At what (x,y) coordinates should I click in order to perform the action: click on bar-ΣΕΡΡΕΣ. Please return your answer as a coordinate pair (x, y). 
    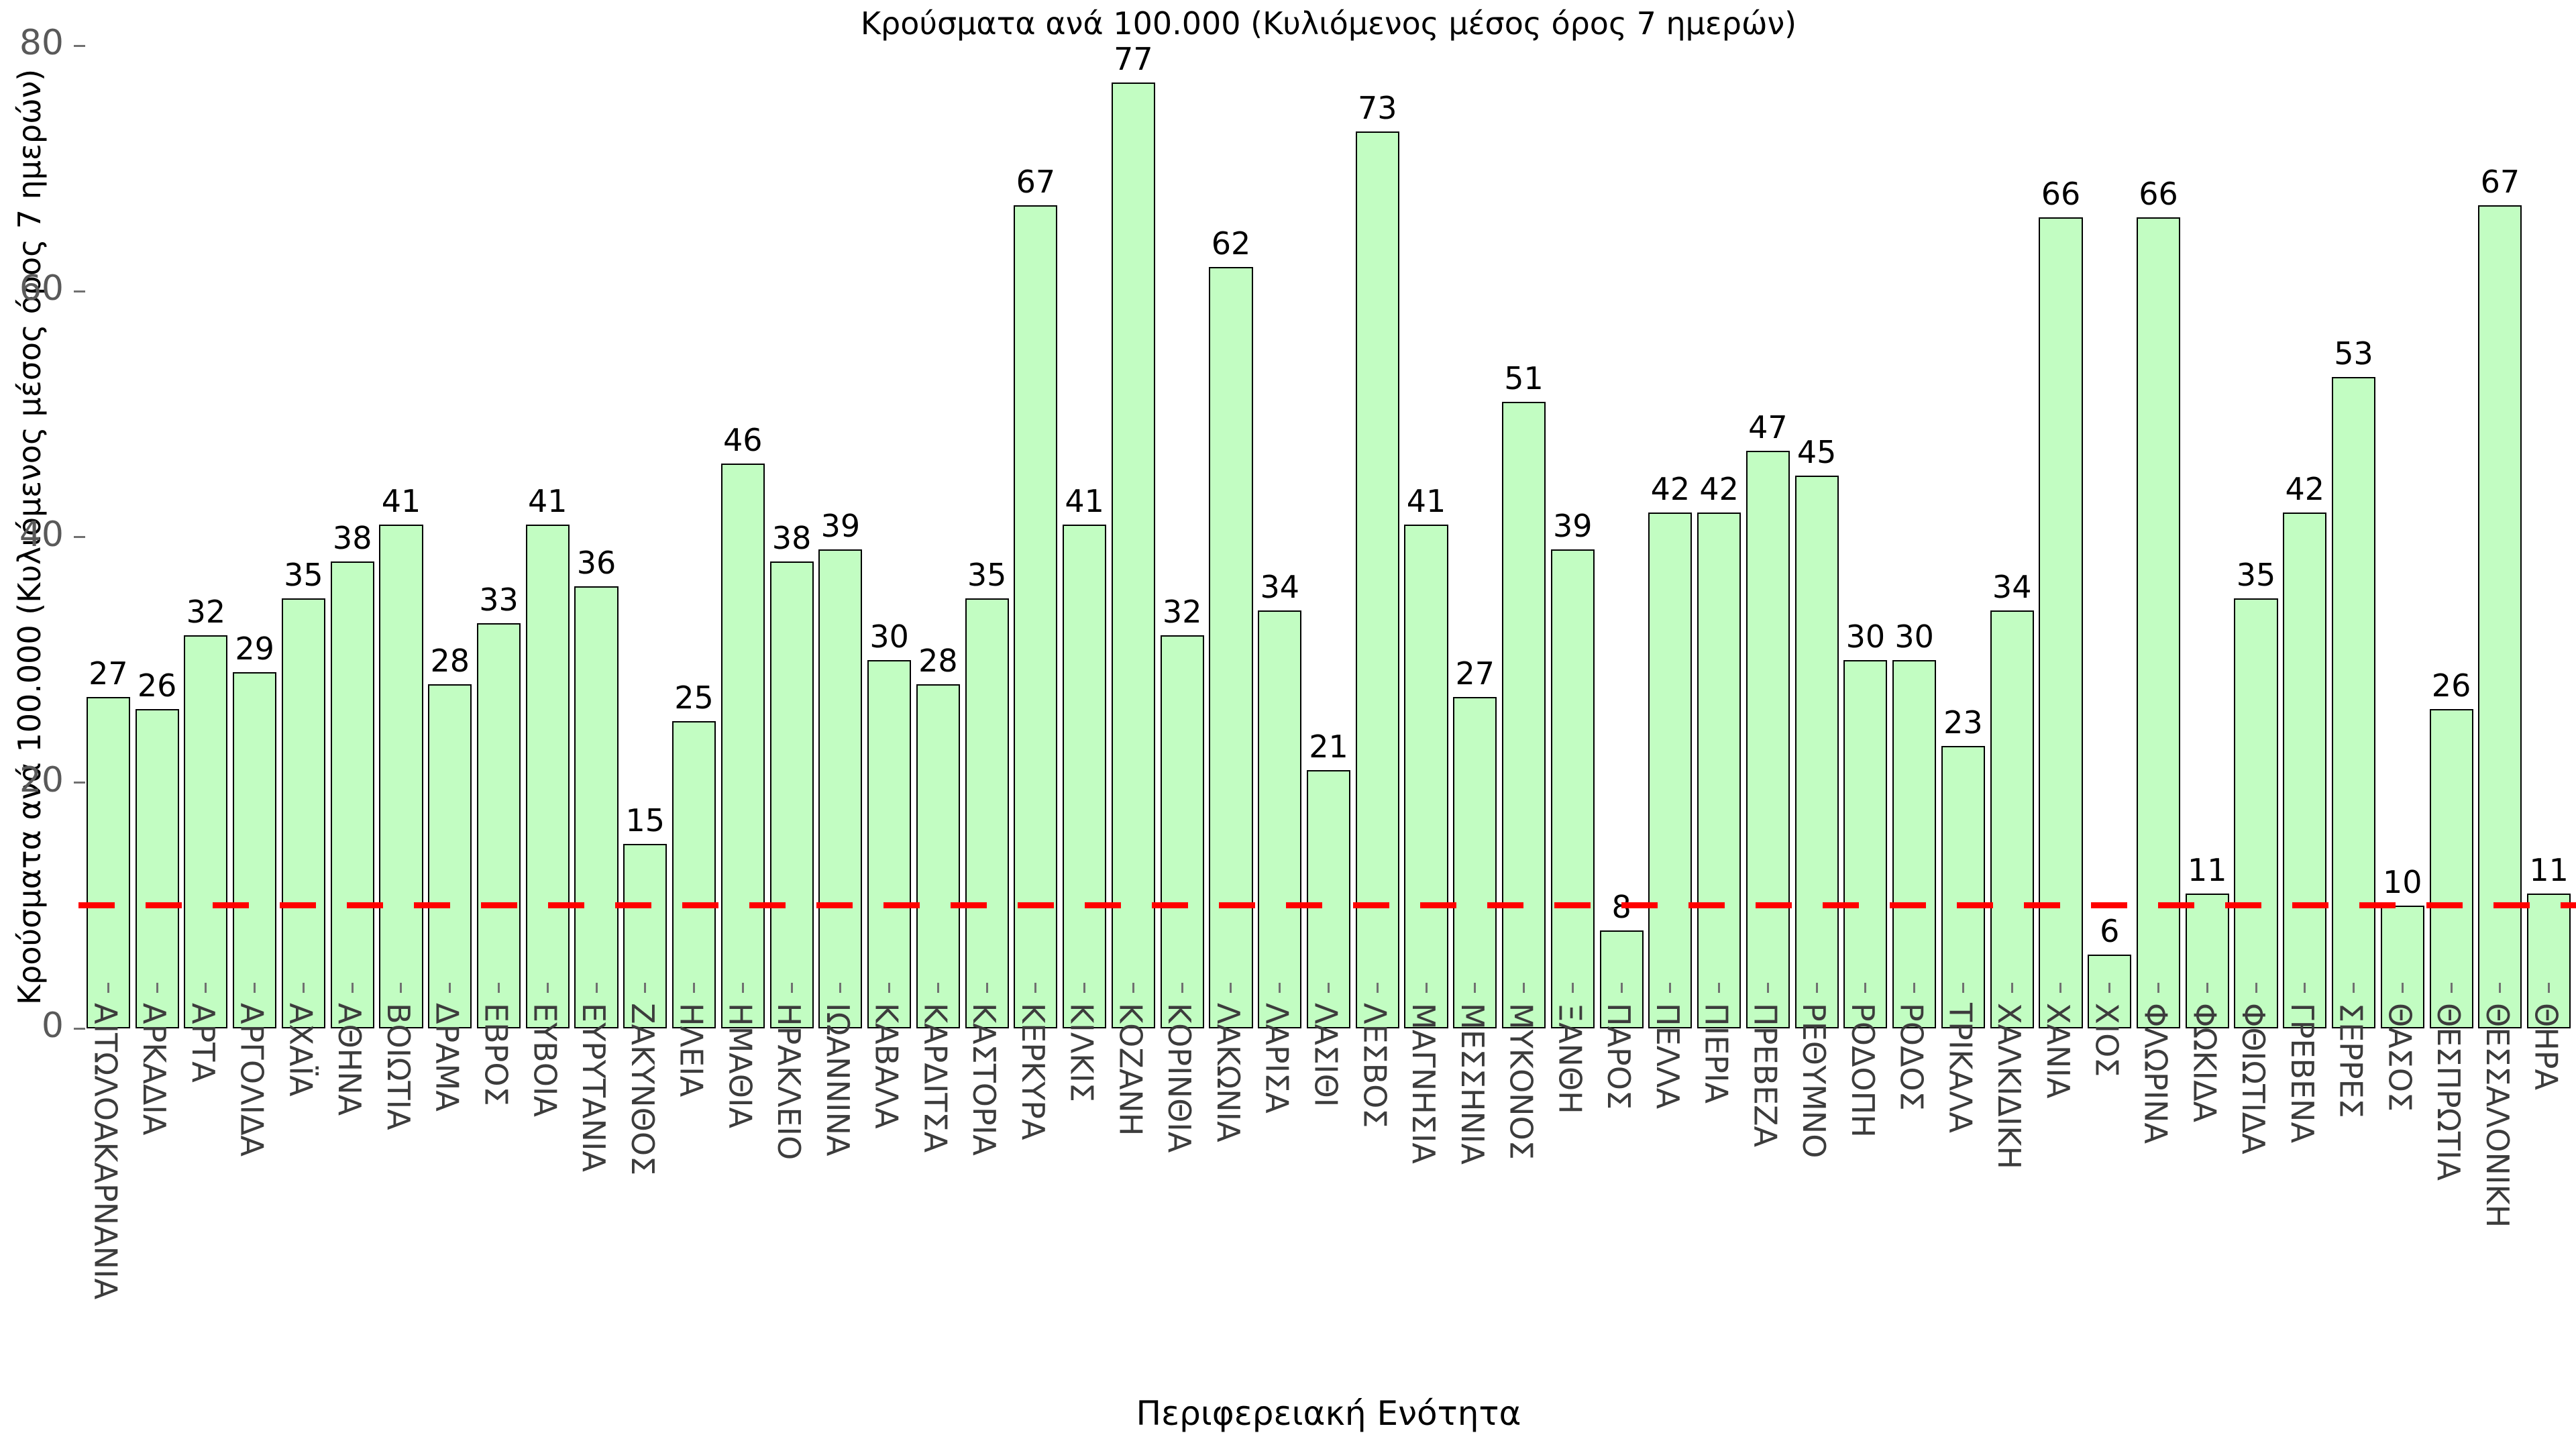
    Looking at the image, I should click on (2353, 702).